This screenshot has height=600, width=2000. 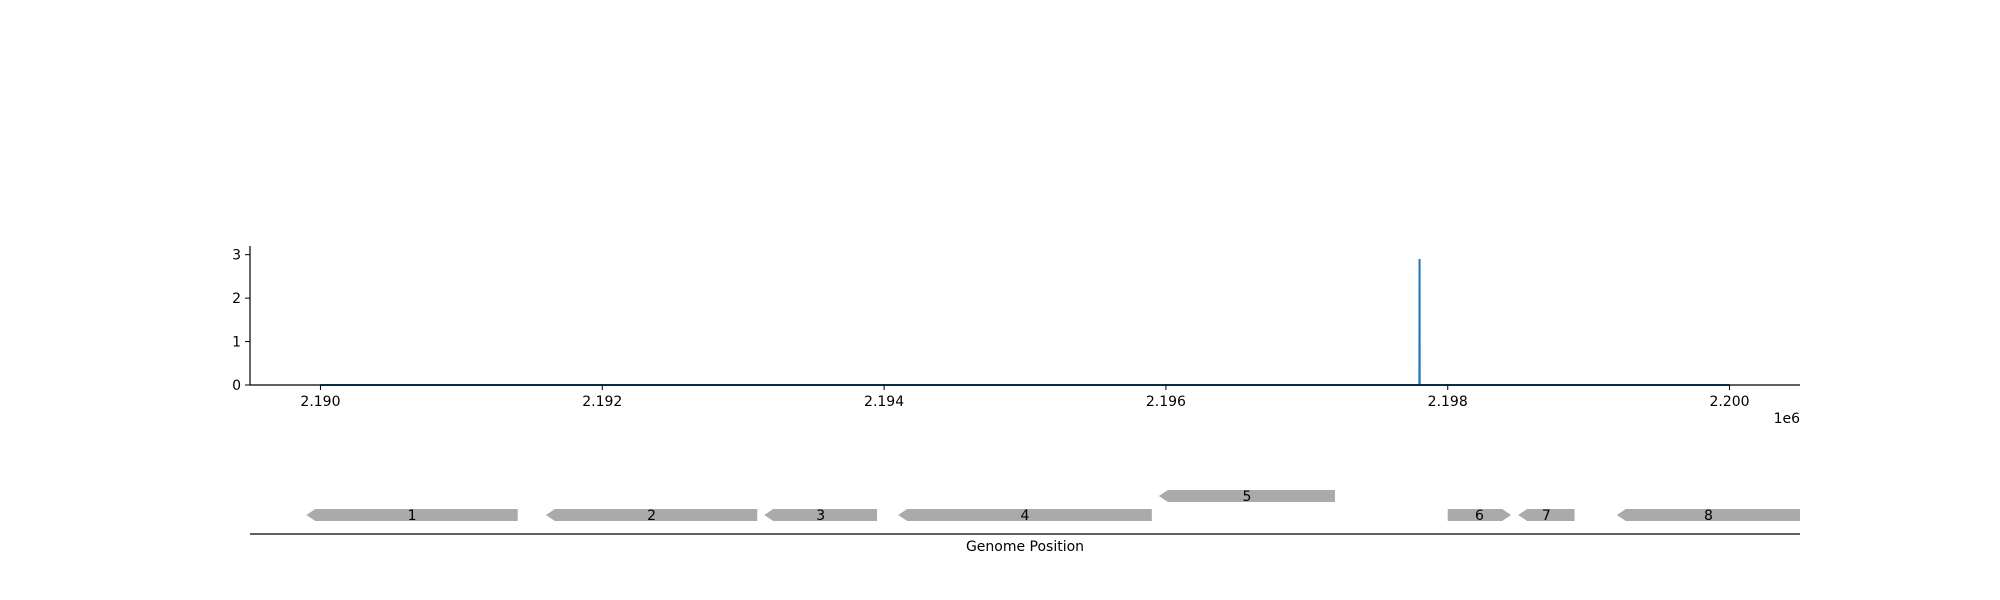 I want to click on gene-track: 1 2 3 4 5 6 7 8 Genome Position, so click(x=1025, y=522).